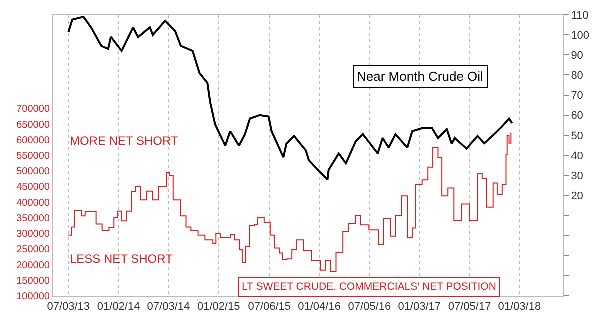 The image size is (600, 323). I want to click on y2-tick-label: 40, so click(577, 156).